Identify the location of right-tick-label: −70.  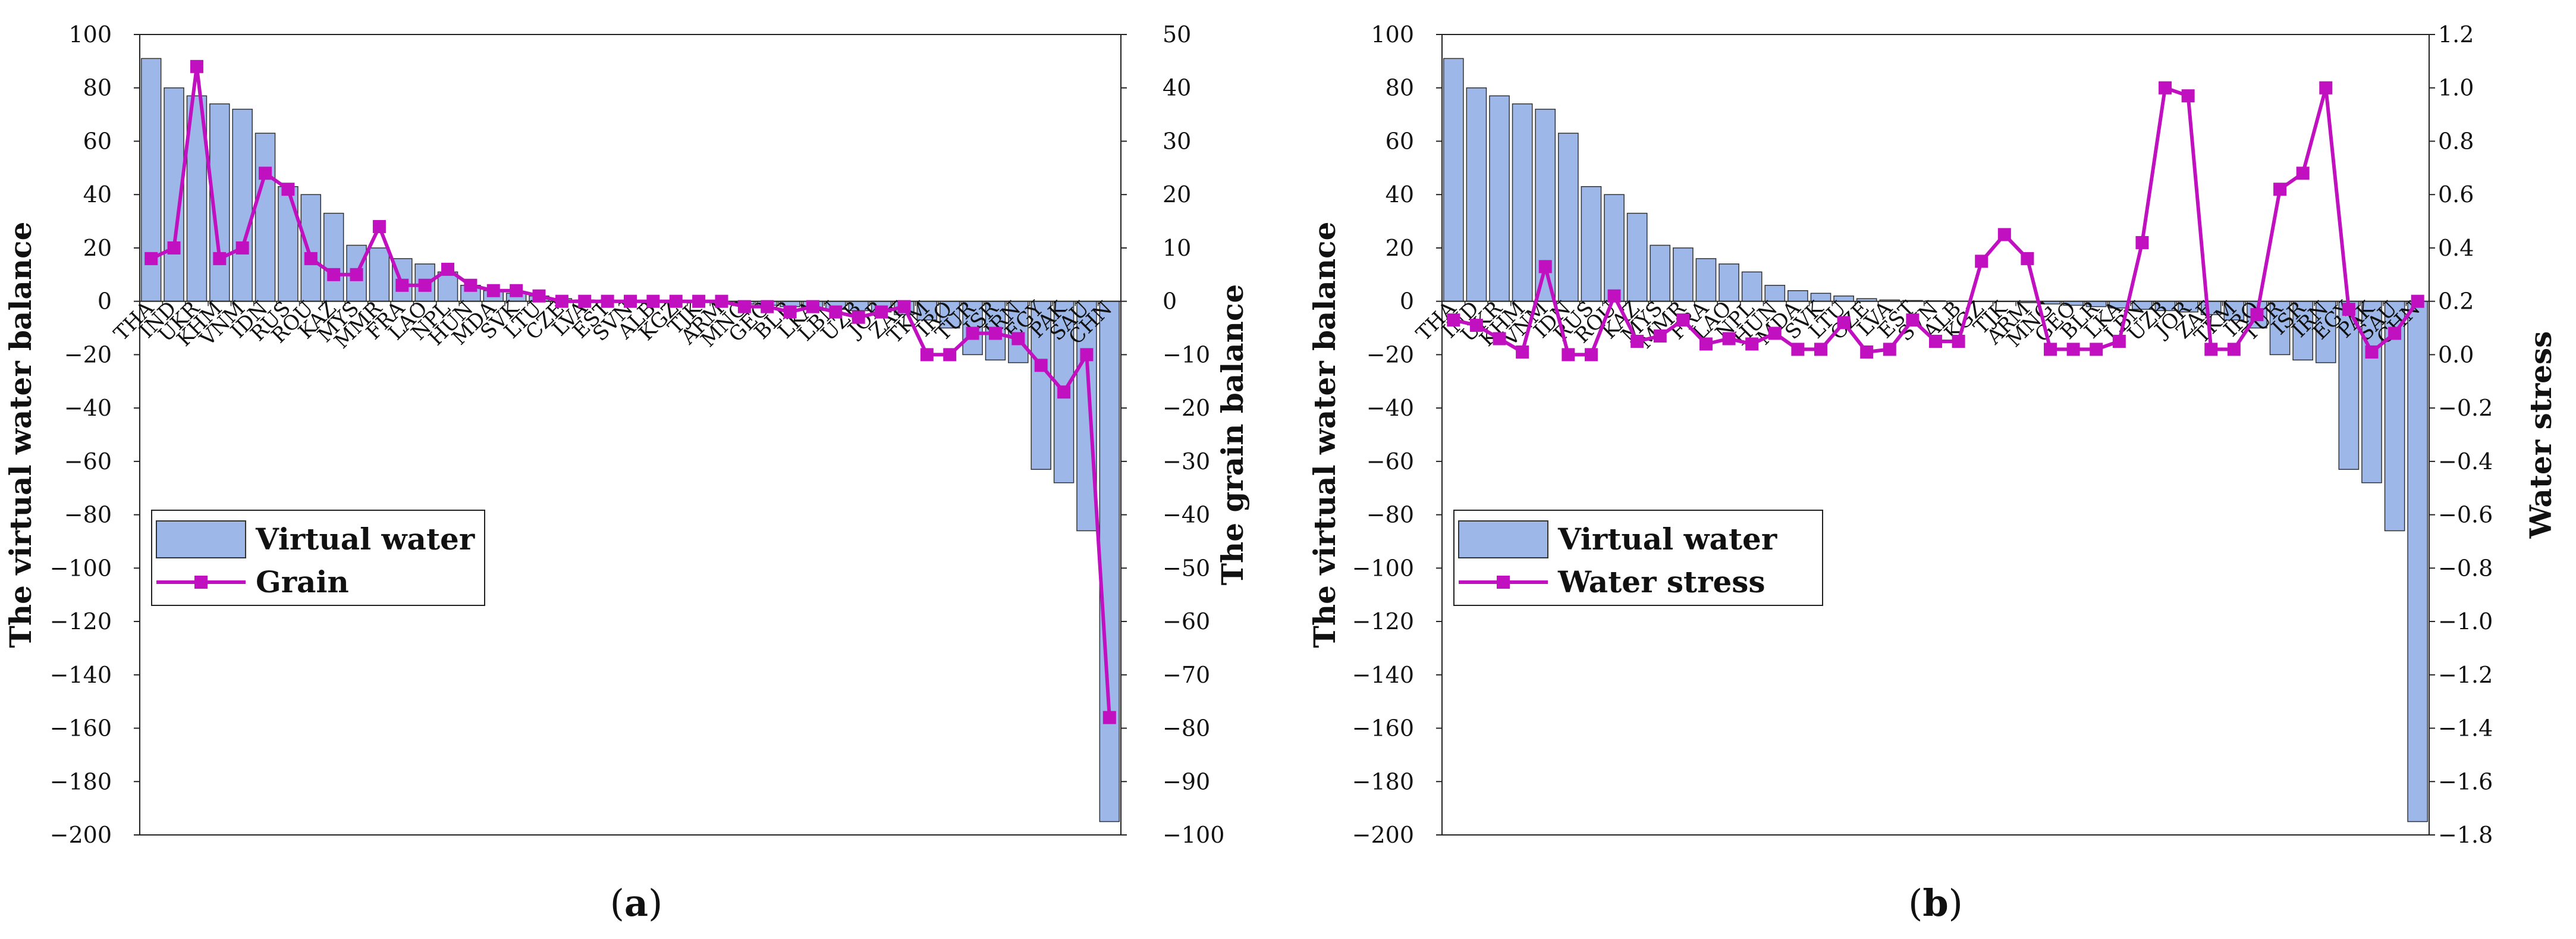
(1186, 675).